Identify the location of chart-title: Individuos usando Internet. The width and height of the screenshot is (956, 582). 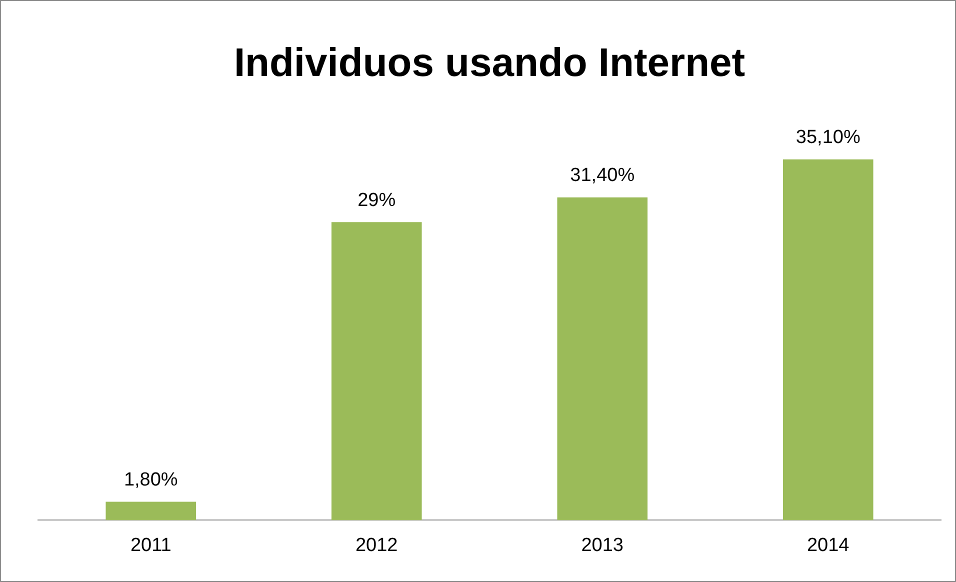
(490, 63).